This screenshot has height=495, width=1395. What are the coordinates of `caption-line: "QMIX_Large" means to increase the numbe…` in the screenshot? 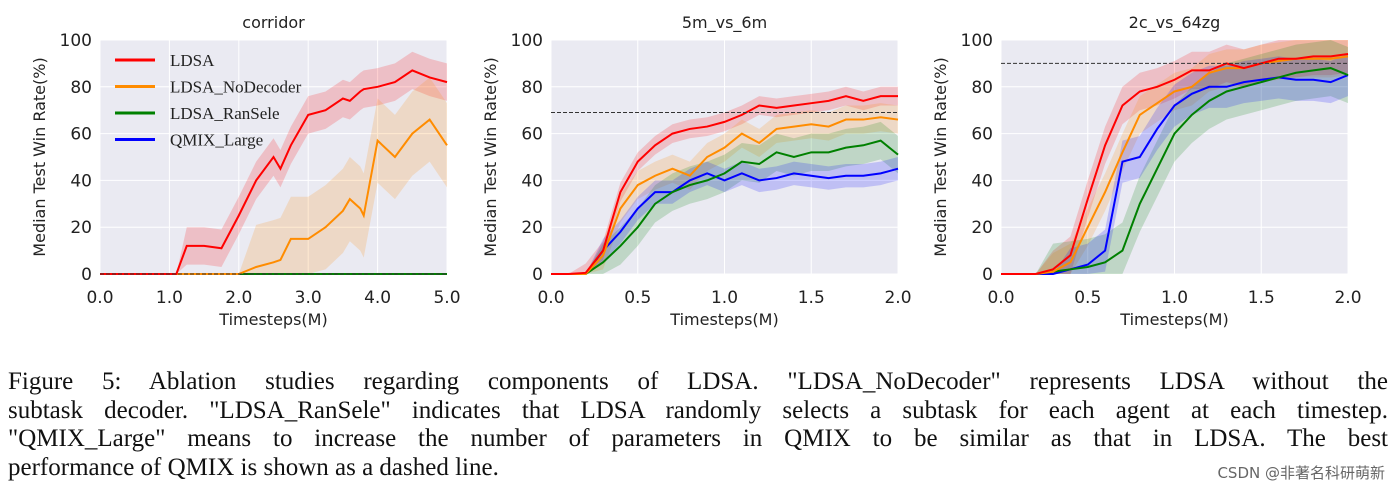 It's located at (698, 438).